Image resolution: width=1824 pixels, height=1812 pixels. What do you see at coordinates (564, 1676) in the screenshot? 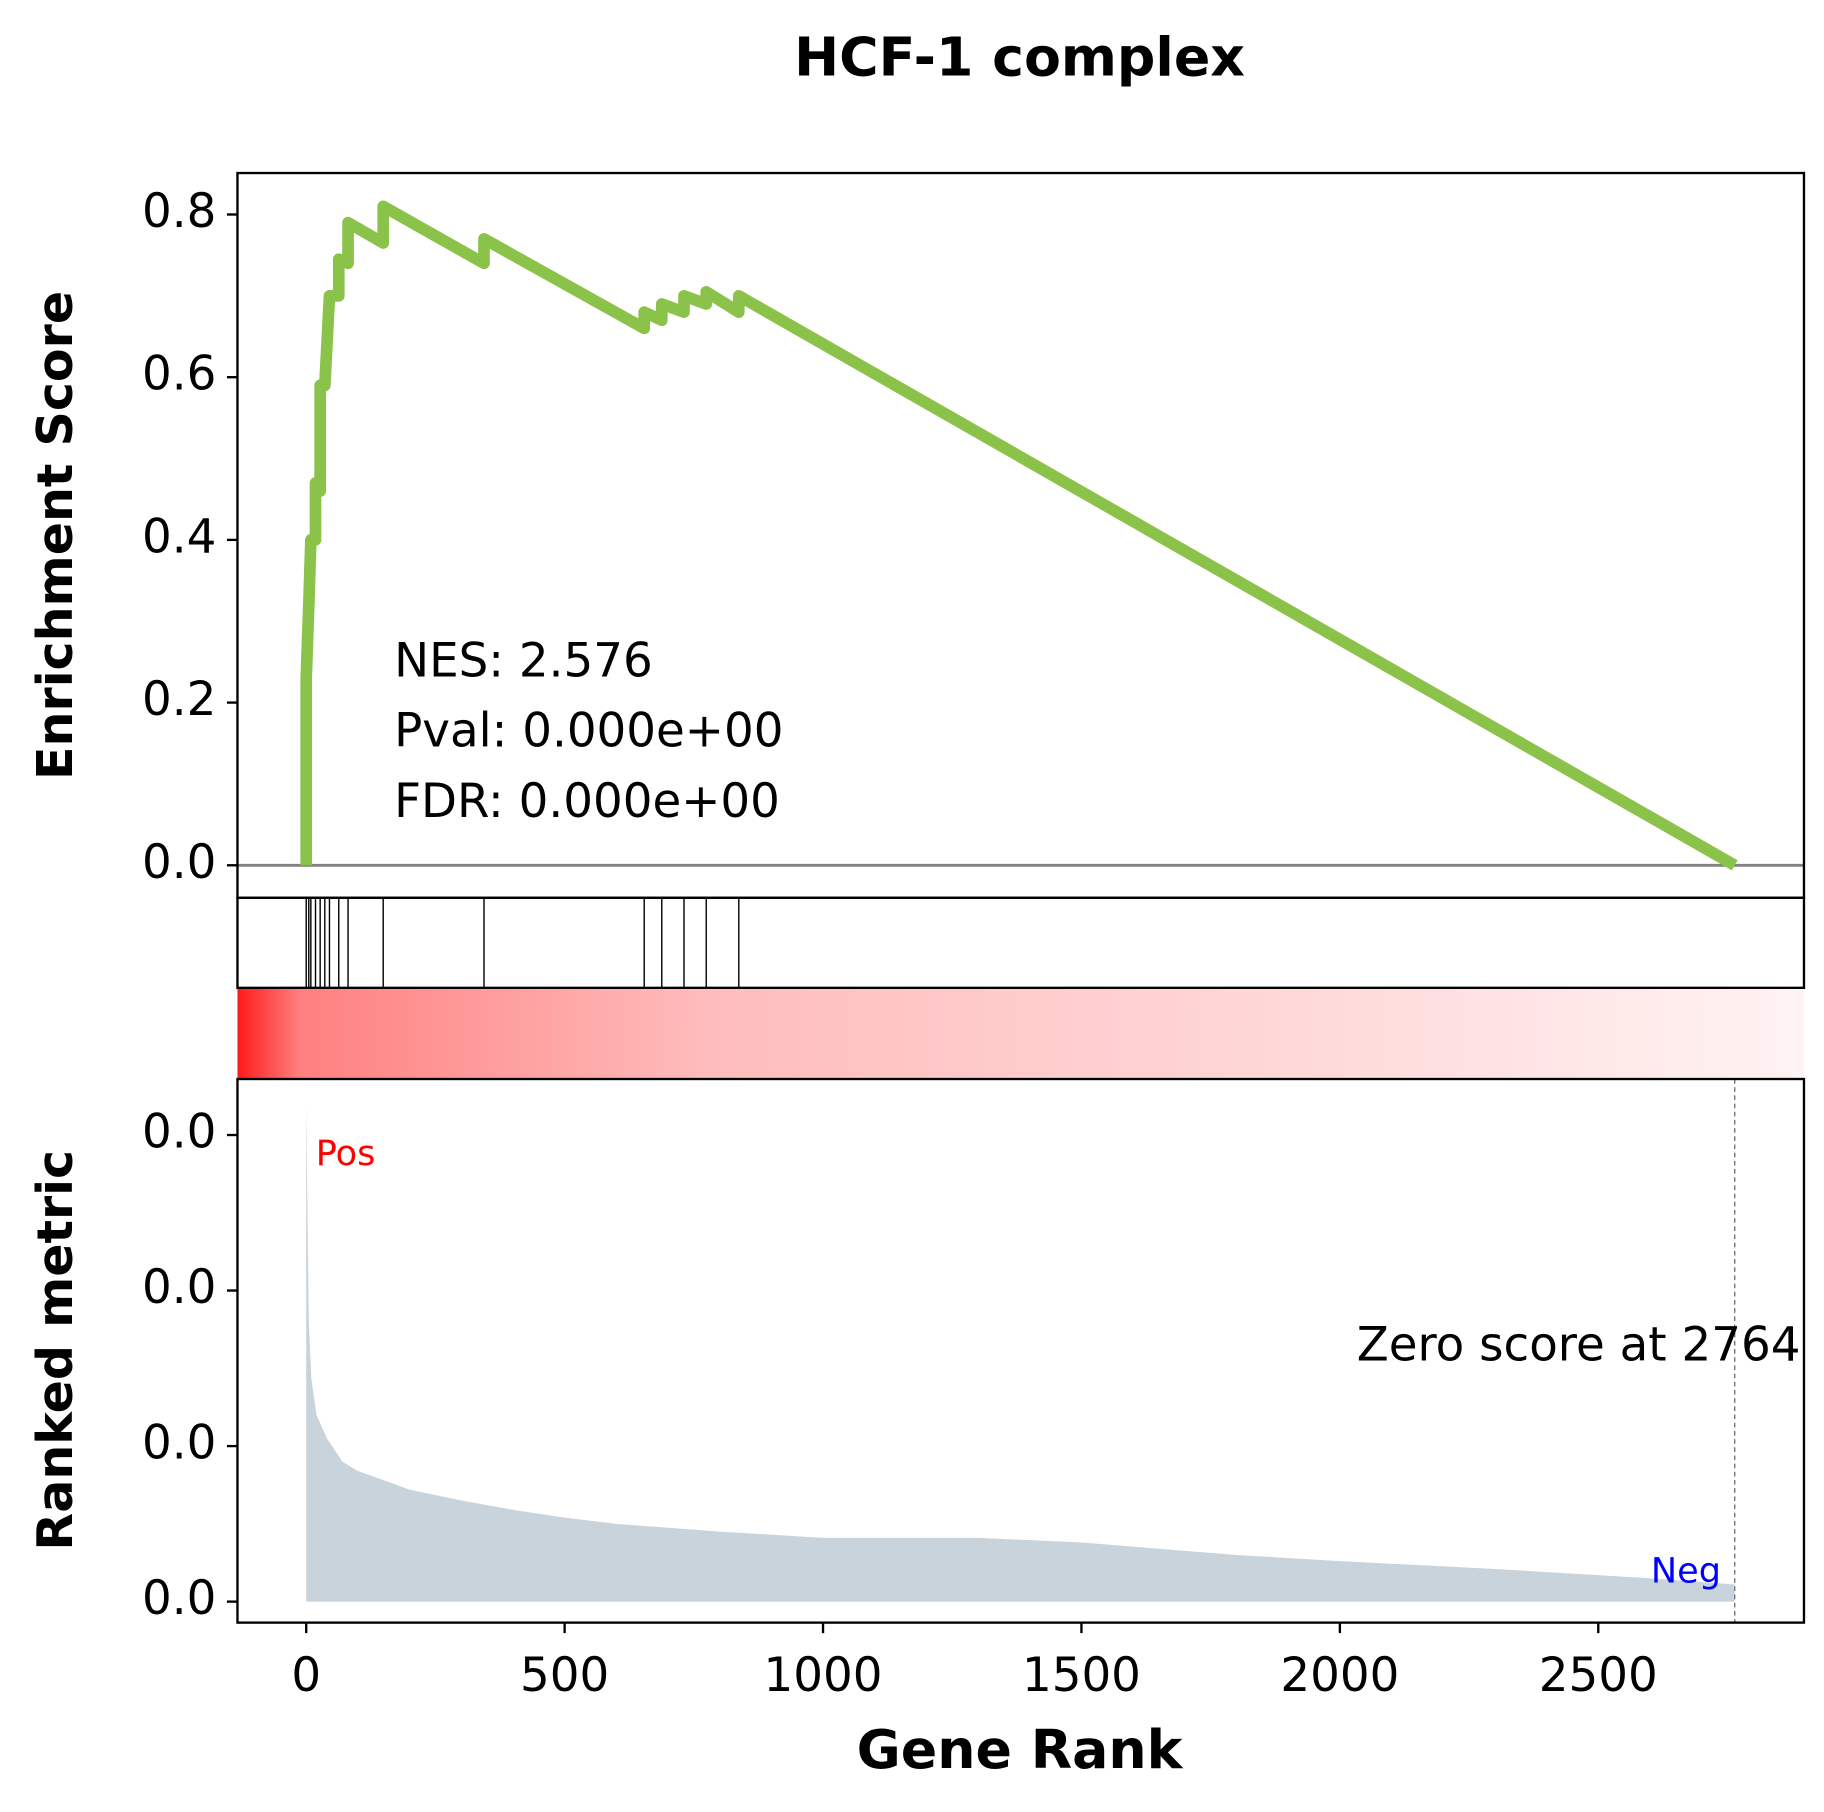
I see `x-tick-label: 500` at bounding box center [564, 1676].